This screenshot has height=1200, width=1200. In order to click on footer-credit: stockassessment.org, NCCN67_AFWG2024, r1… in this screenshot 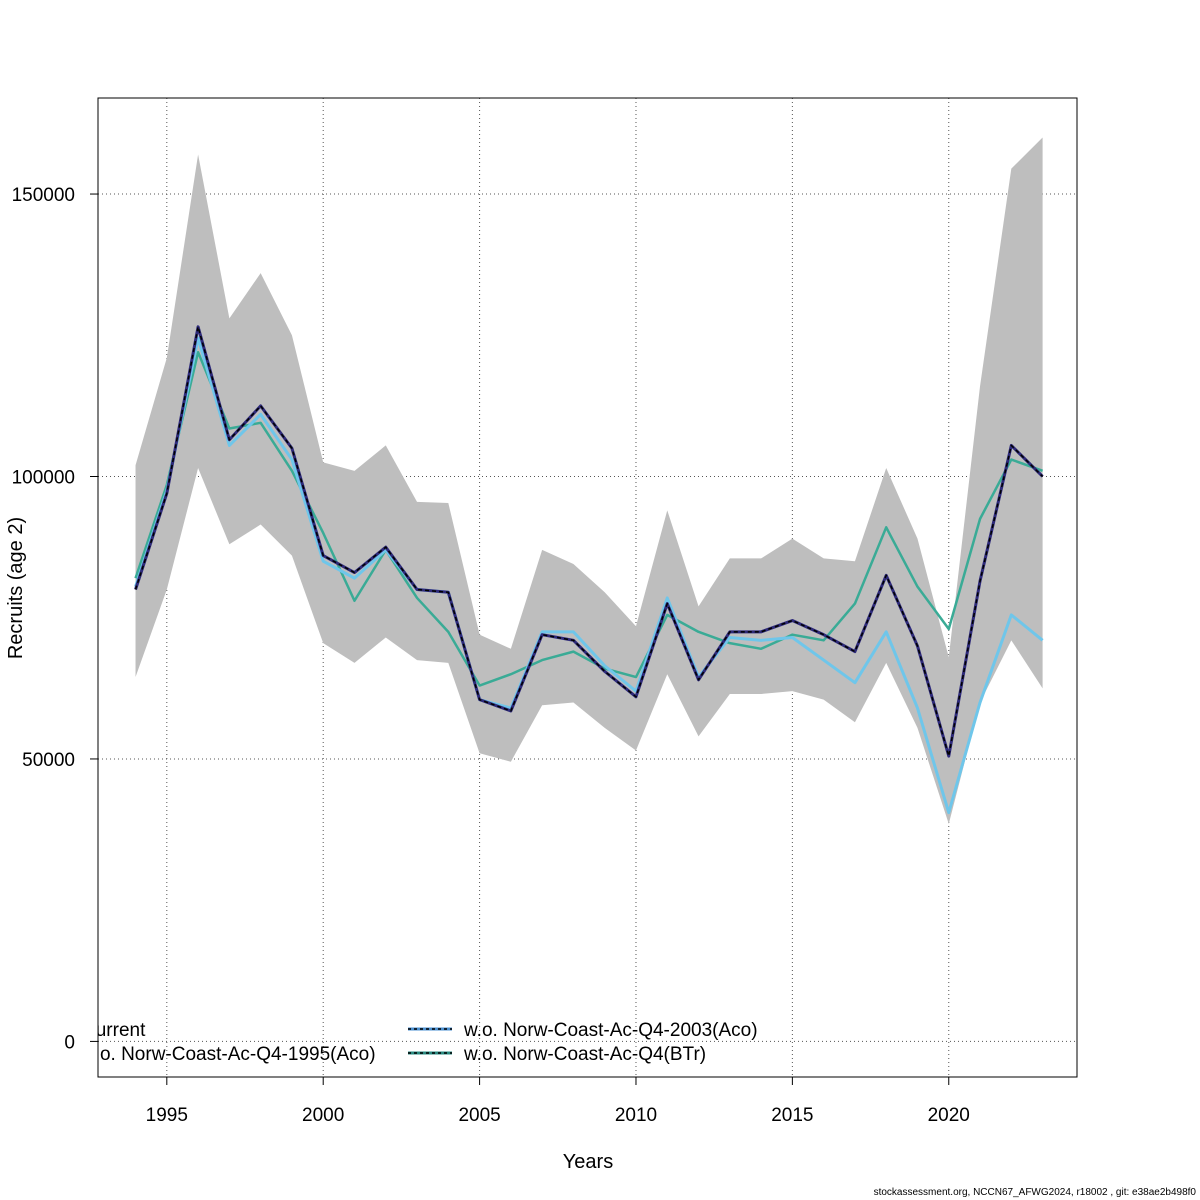, I will do `click(1034, 1192)`.